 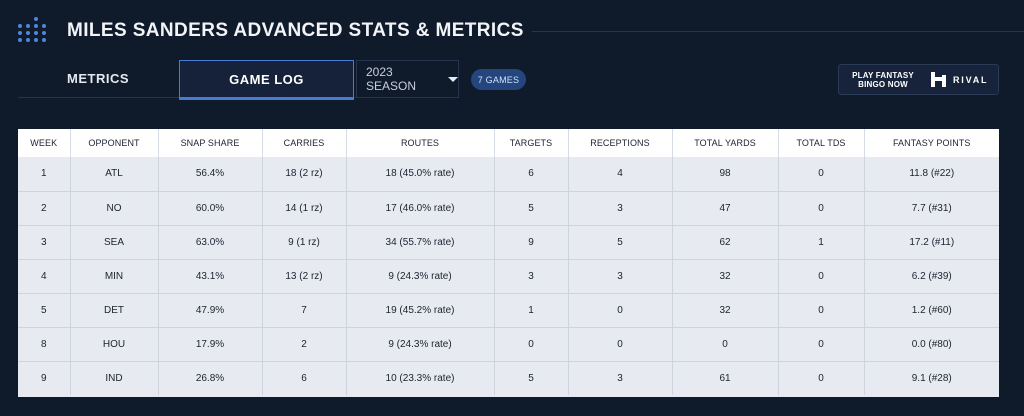 What do you see at coordinates (304, 344) in the screenshot?
I see `cell-carries: 2` at bounding box center [304, 344].